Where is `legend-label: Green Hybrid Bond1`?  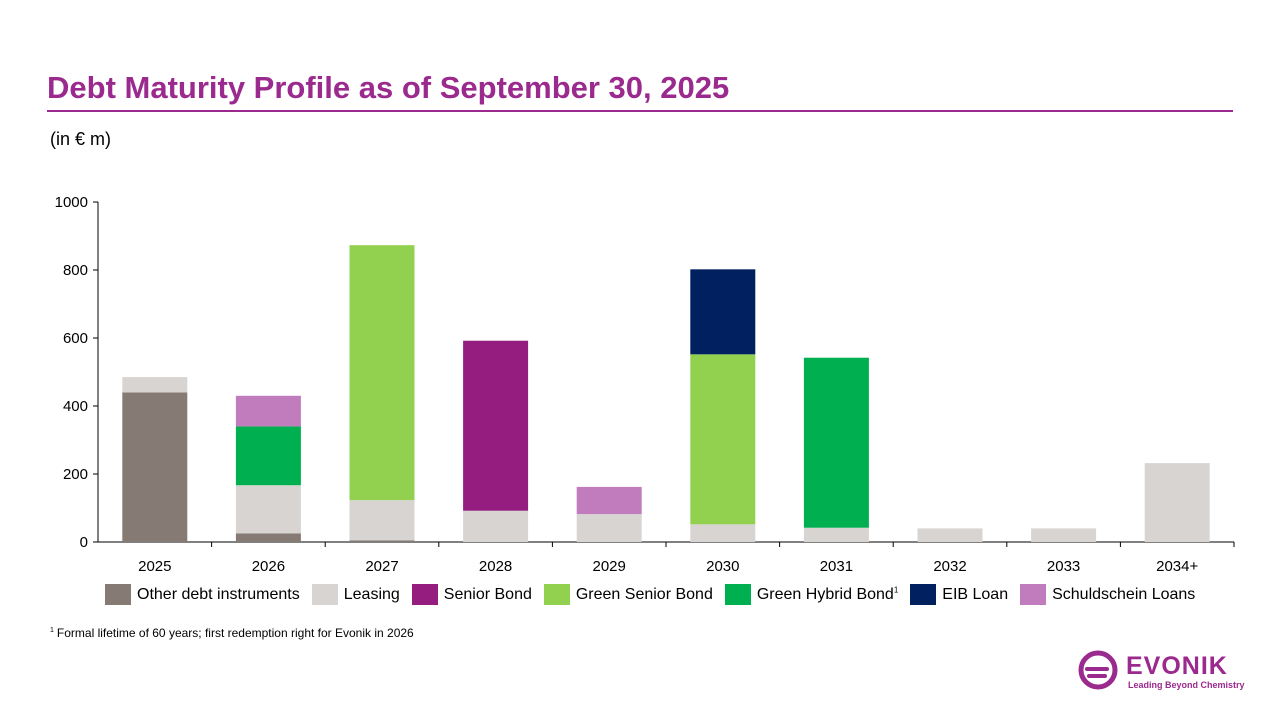
legend-label: Green Hybrid Bond1 is located at coordinates (827, 594).